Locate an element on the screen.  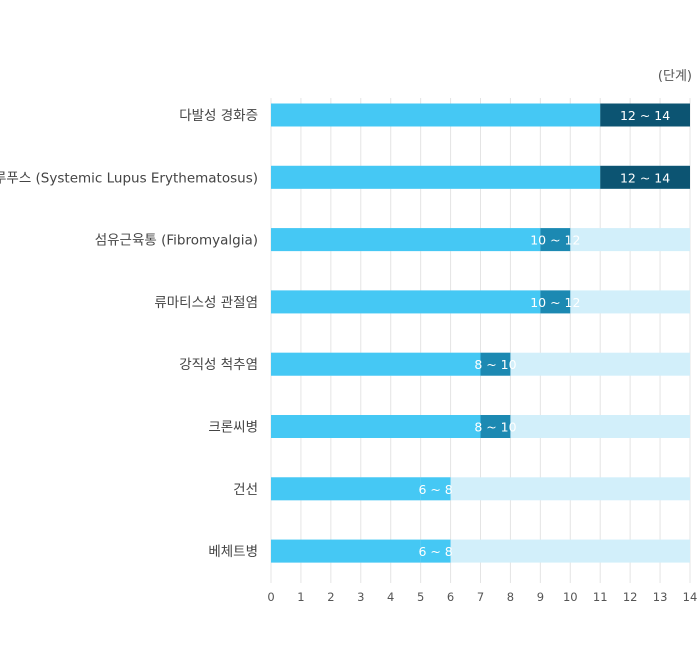
category-label: 류마티스성 관절염 is located at coordinates (206, 303).